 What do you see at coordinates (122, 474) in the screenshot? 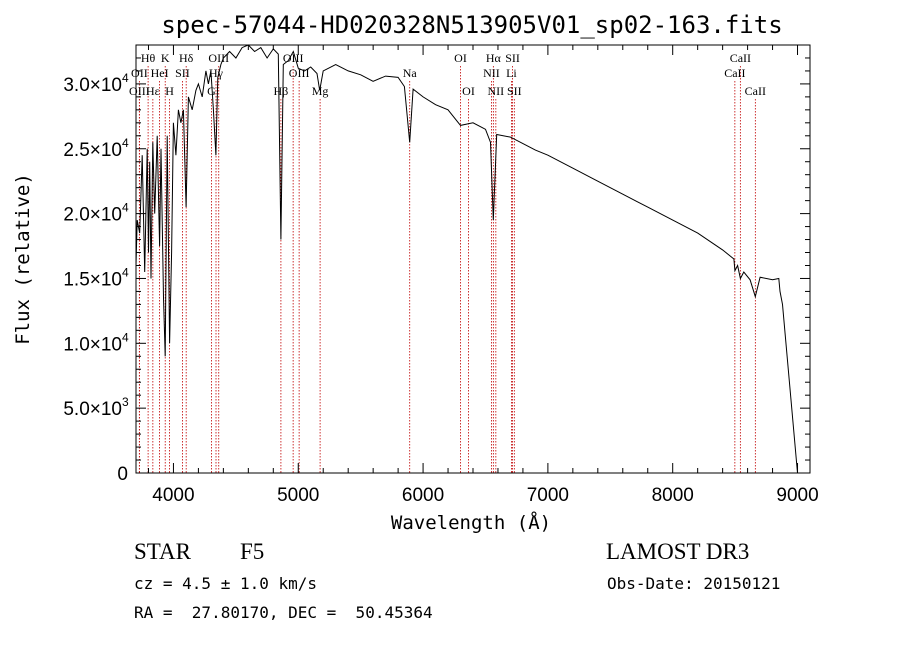
I see `y-tick-label: 0` at bounding box center [122, 474].